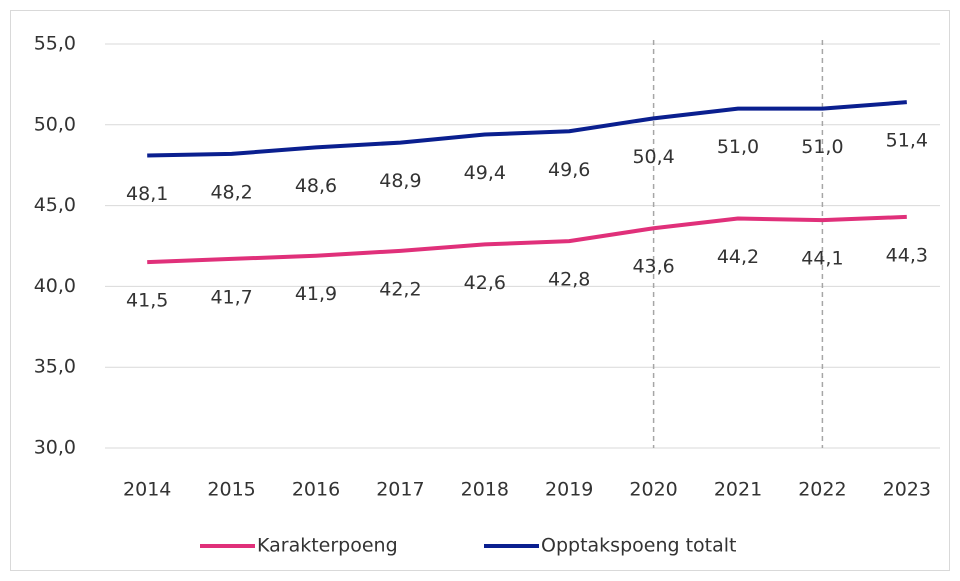 The height and width of the screenshot is (581, 960). What do you see at coordinates (55, 286) in the screenshot?
I see `y-tick-label: 40,0` at bounding box center [55, 286].